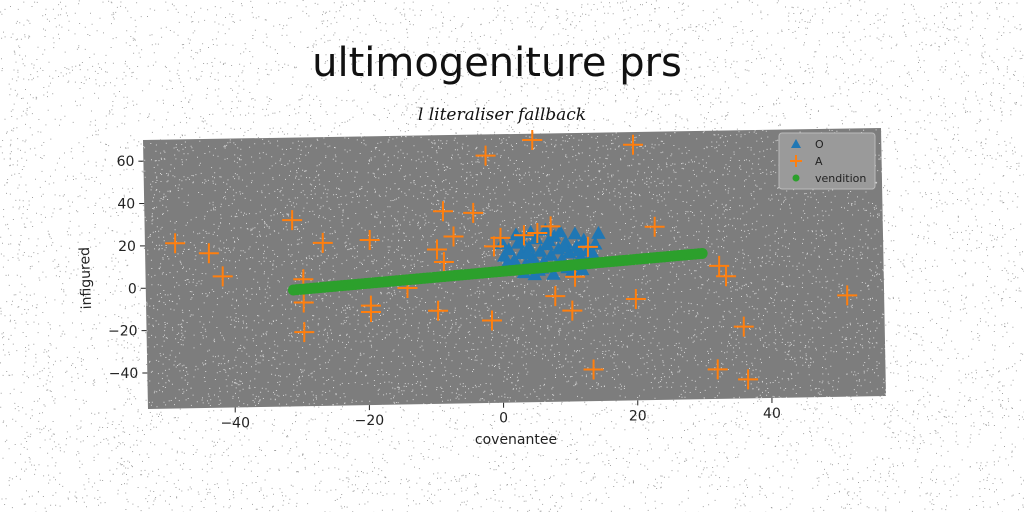  I want to click on y-tick-label: 60, so click(126, 162).